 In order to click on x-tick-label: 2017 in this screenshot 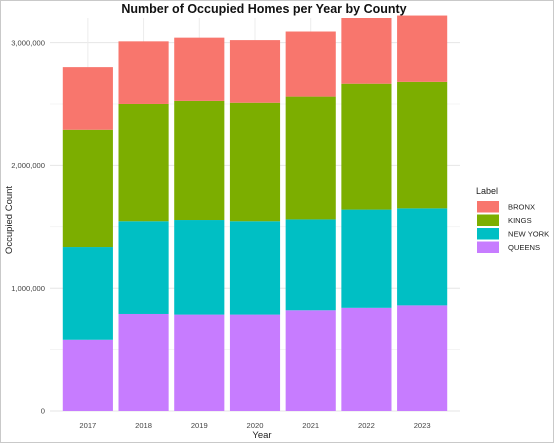, I will do `click(87, 425)`.